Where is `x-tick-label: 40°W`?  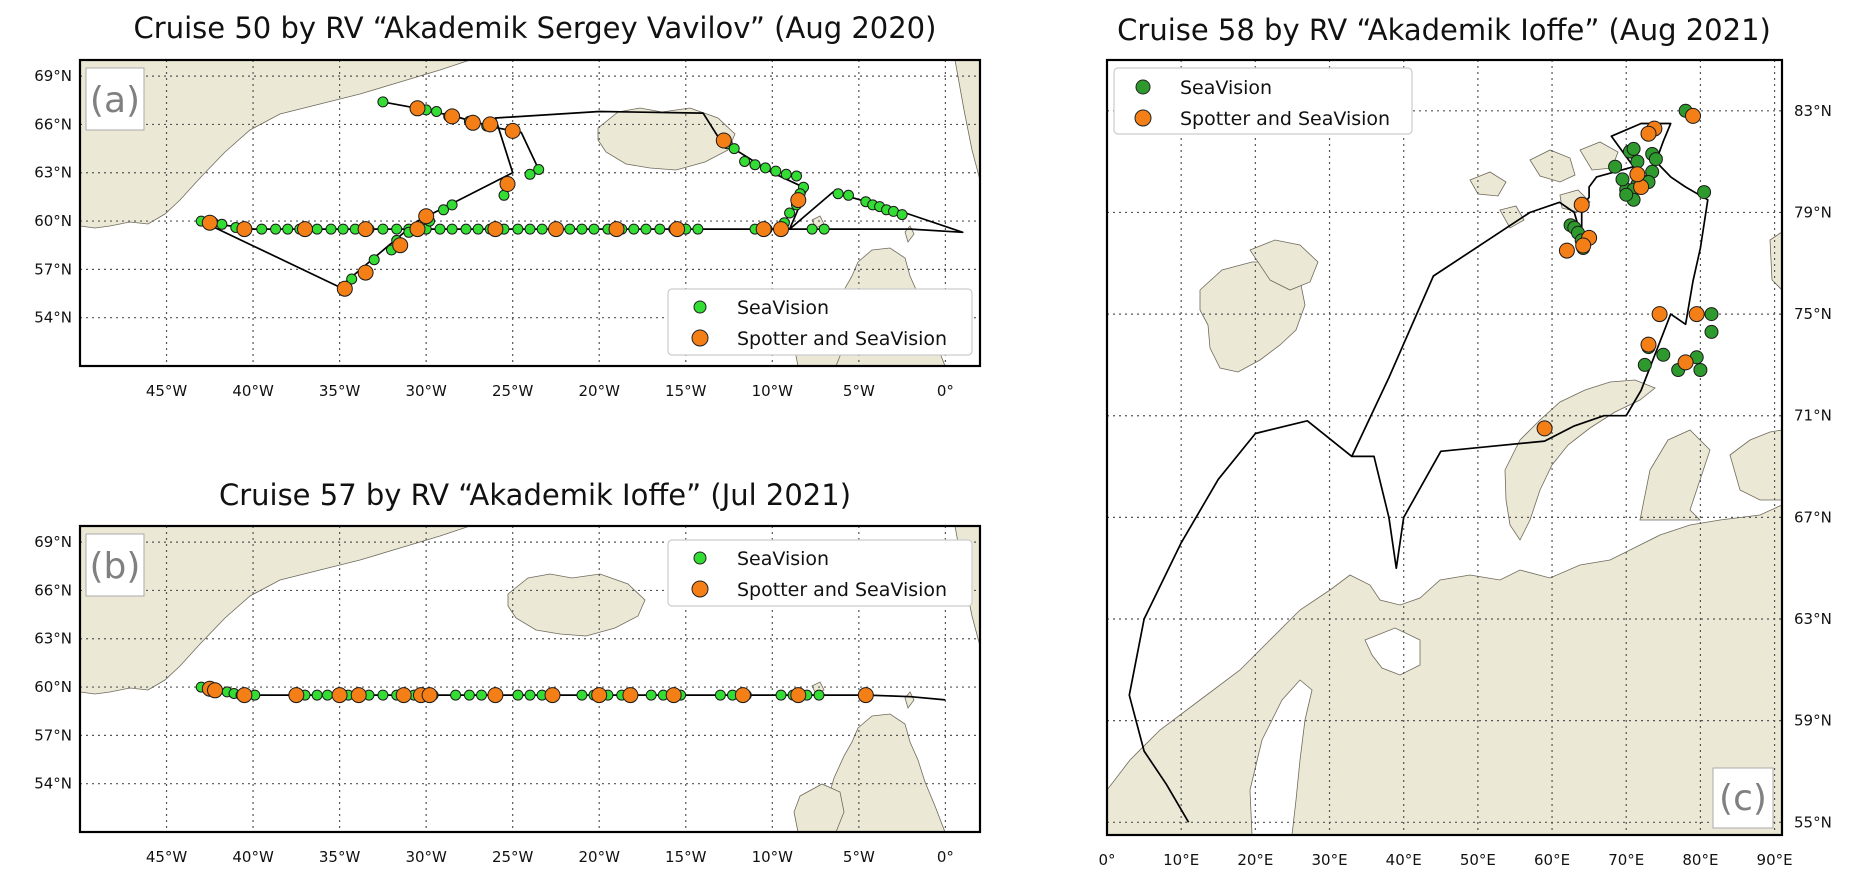 x-tick-label: 40°W is located at coordinates (253, 391).